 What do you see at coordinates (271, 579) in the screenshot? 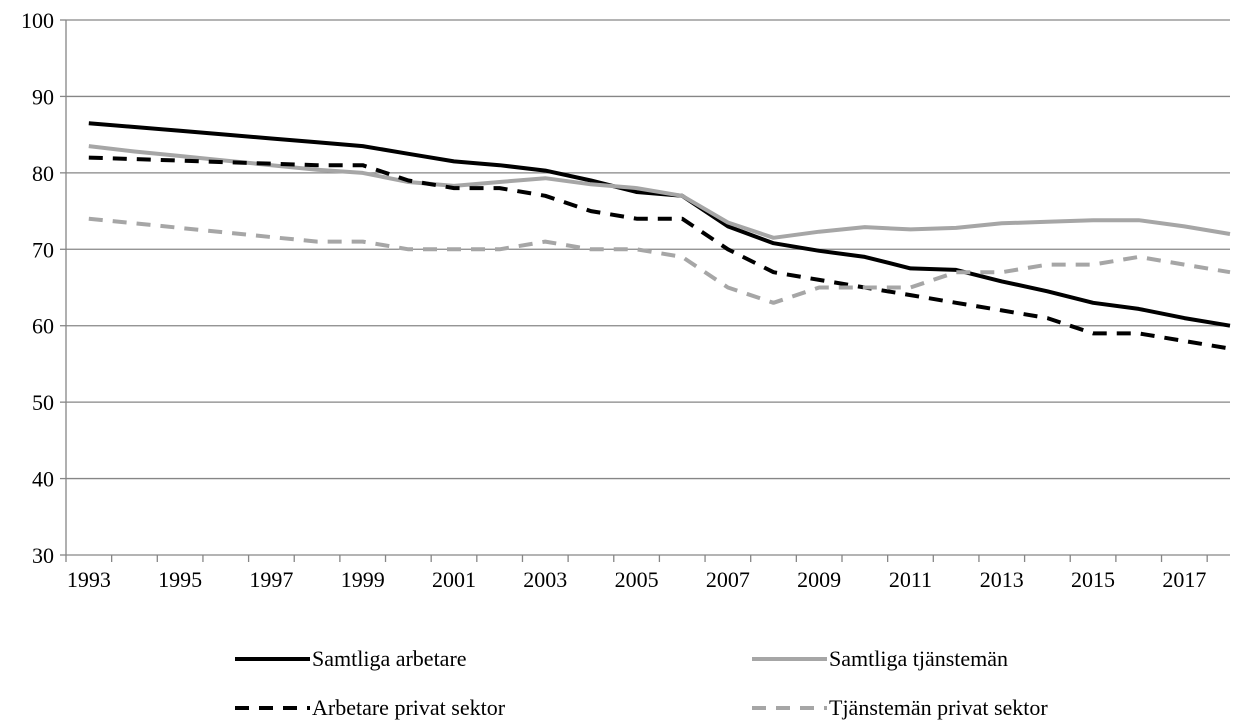
I see `x-tick-label-1997: 1997` at bounding box center [271, 579].